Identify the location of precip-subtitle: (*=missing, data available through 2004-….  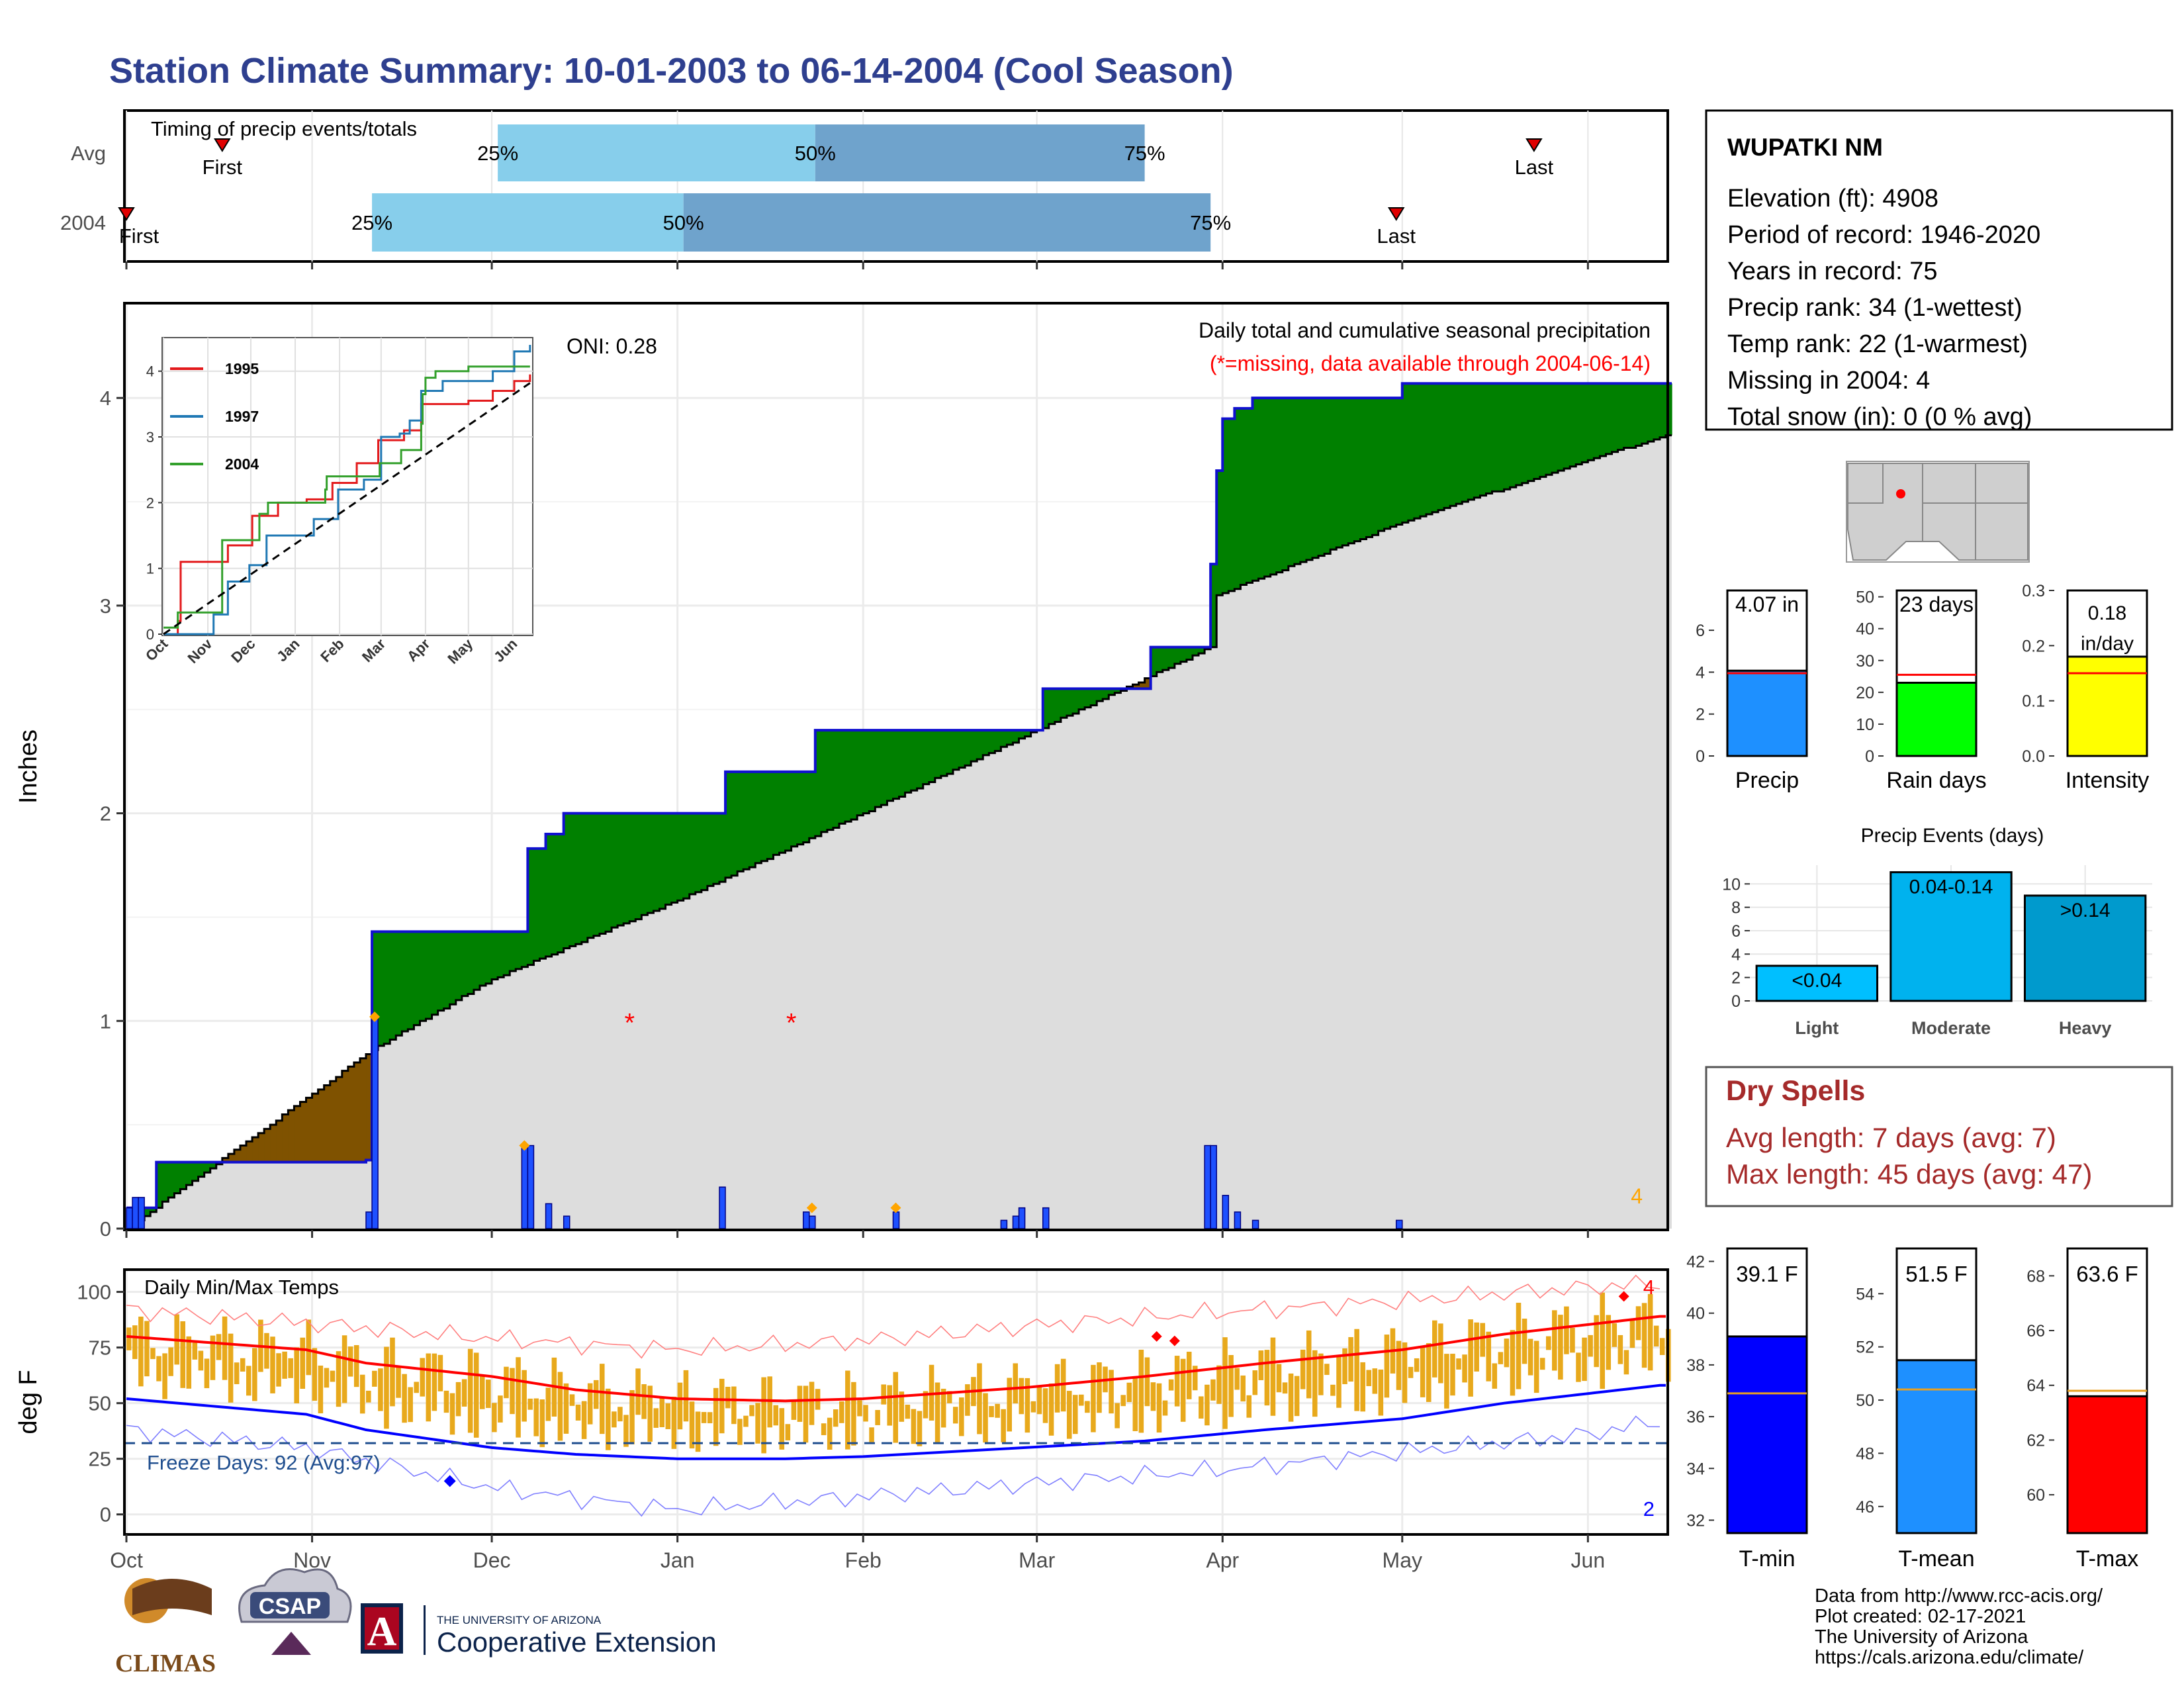
(1430, 363).